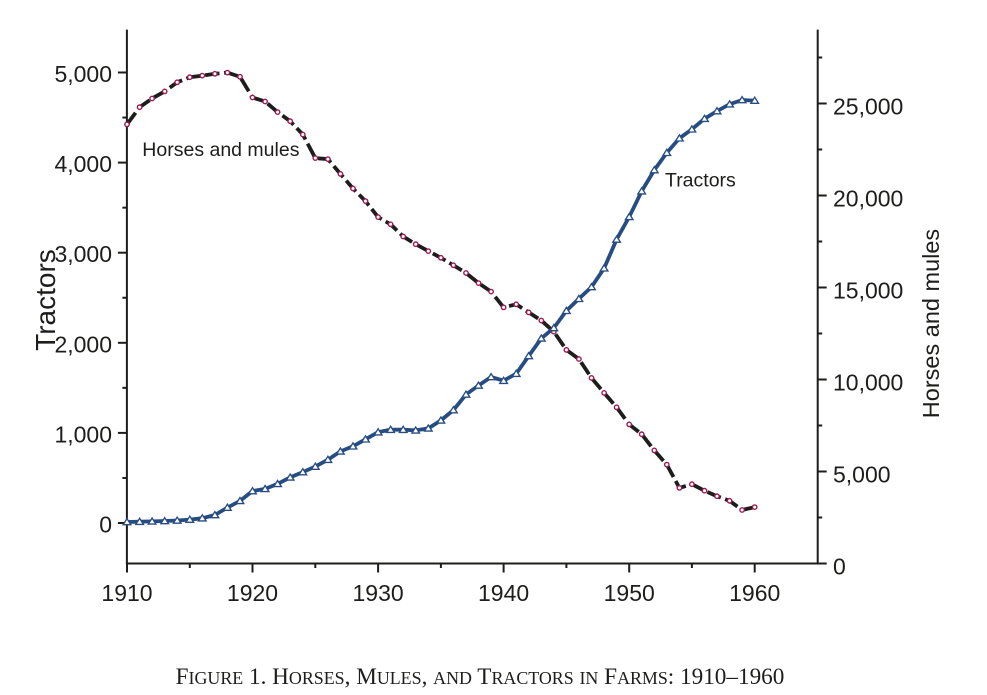 The height and width of the screenshot is (695, 987). I want to click on svg-text: 1960, so click(754, 593).